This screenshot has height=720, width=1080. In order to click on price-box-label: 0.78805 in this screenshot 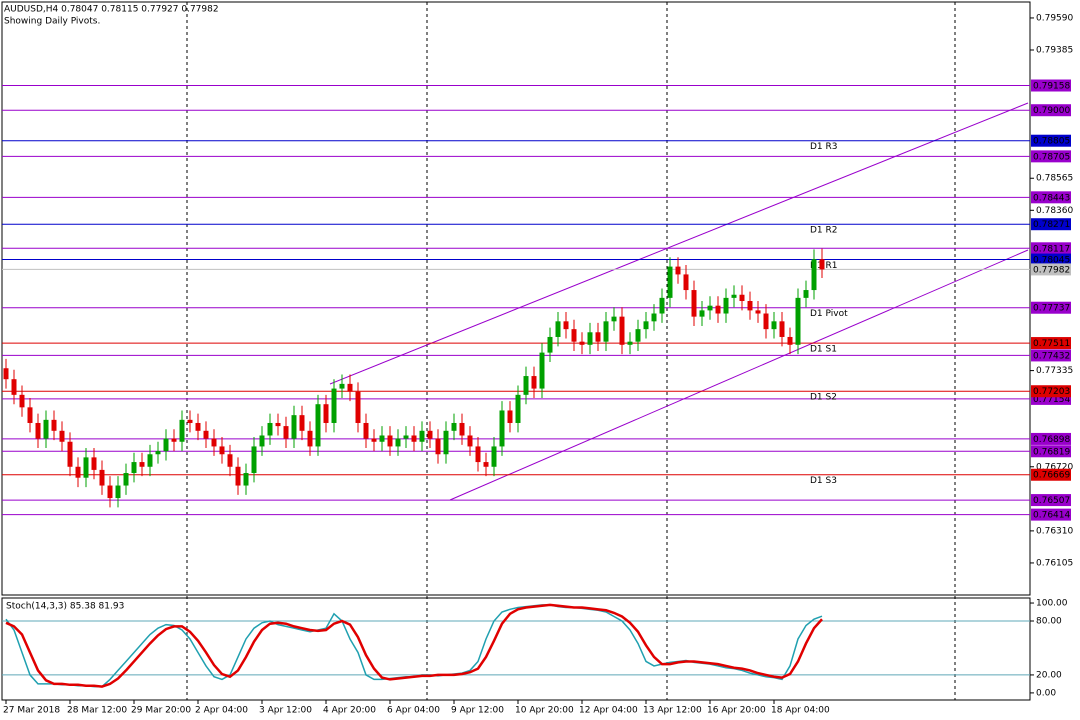, I will do `click(1051, 142)`.